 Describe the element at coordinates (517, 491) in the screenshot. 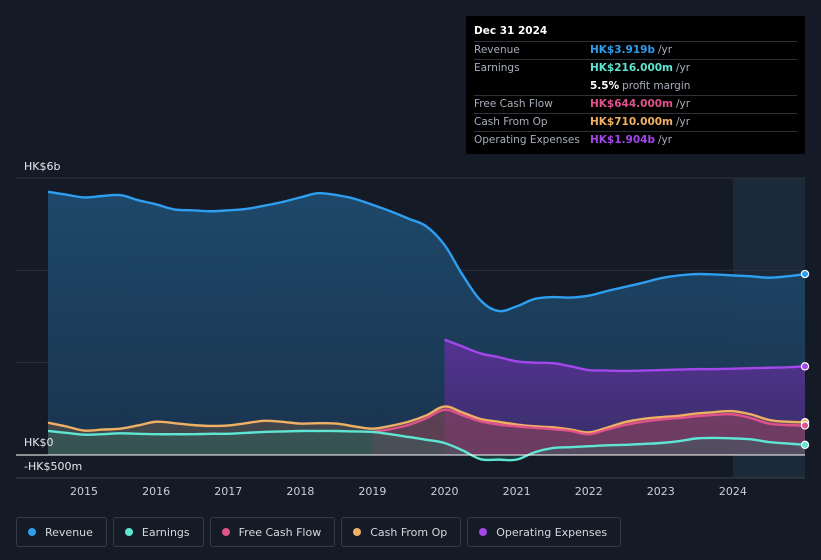

I see `x-tick-label: 2021` at that location.